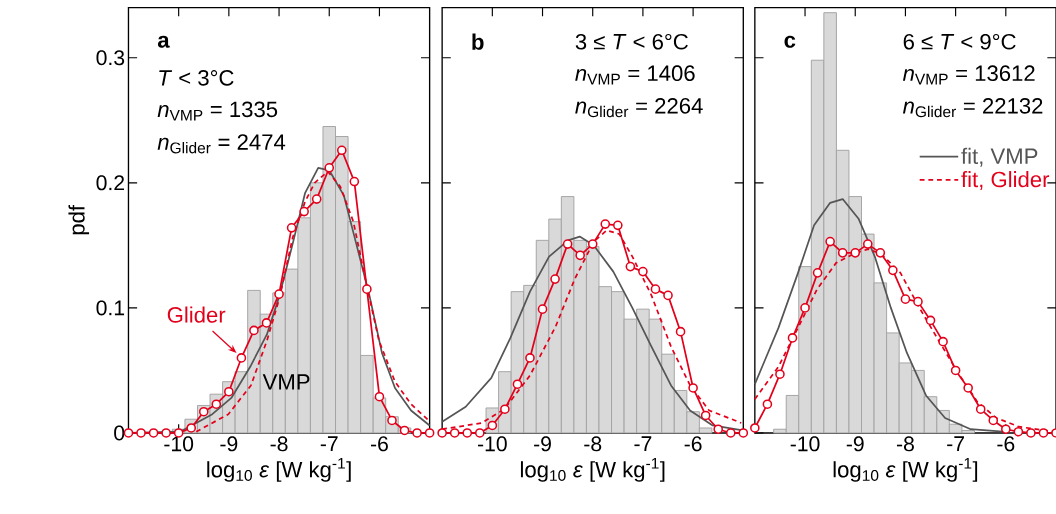  Describe the element at coordinates (790, 41) in the screenshot. I see `annotation: c` at that location.